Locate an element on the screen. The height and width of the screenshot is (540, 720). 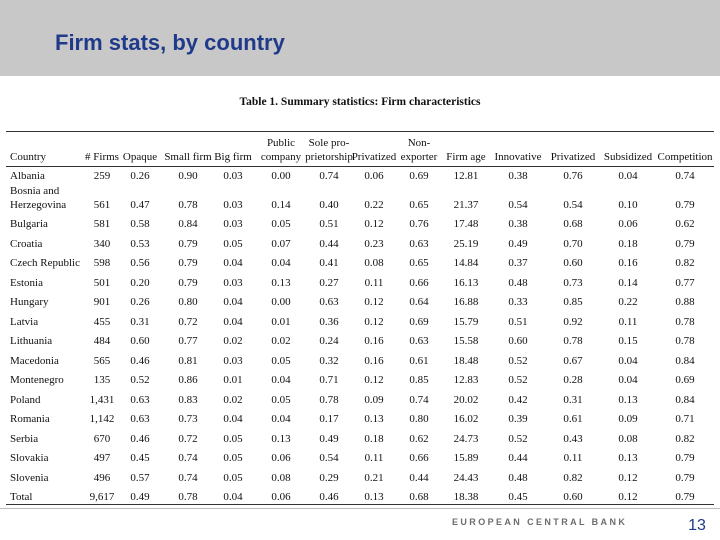
table-cell: 0.56 is located at coordinates (140, 263).